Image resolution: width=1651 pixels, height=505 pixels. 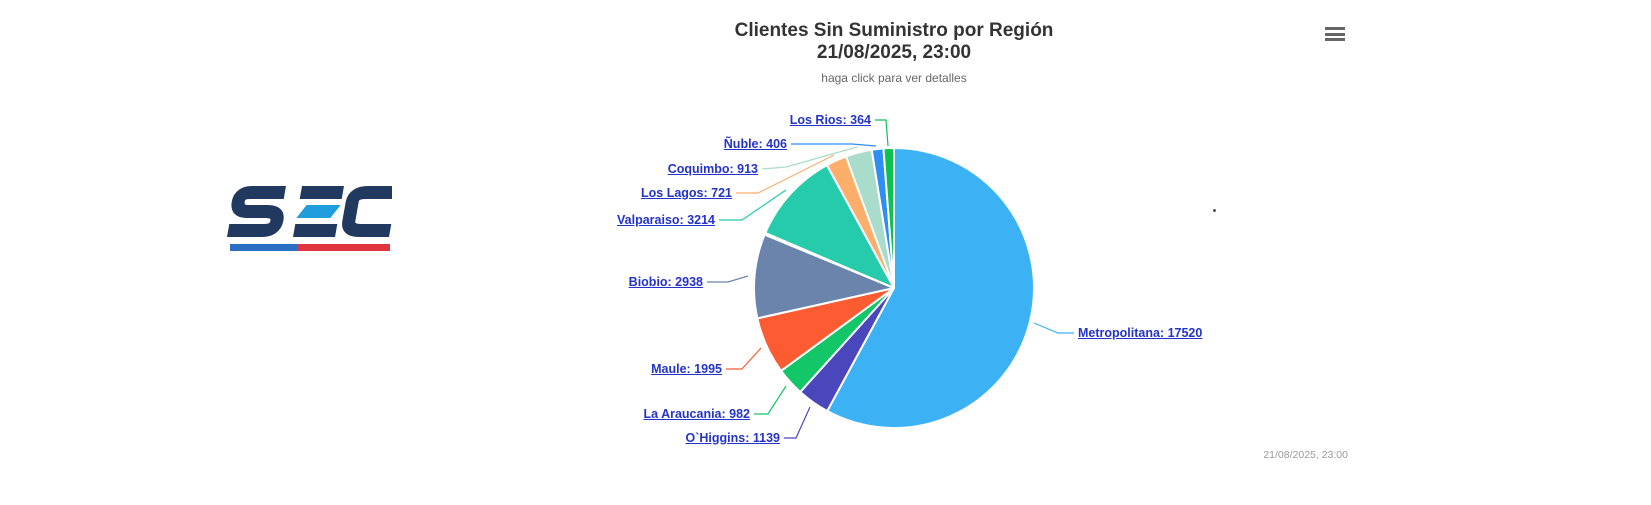 What do you see at coordinates (894, 30) in the screenshot?
I see `chart-title-line1: Clientes Sin Suministro por Región` at bounding box center [894, 30].